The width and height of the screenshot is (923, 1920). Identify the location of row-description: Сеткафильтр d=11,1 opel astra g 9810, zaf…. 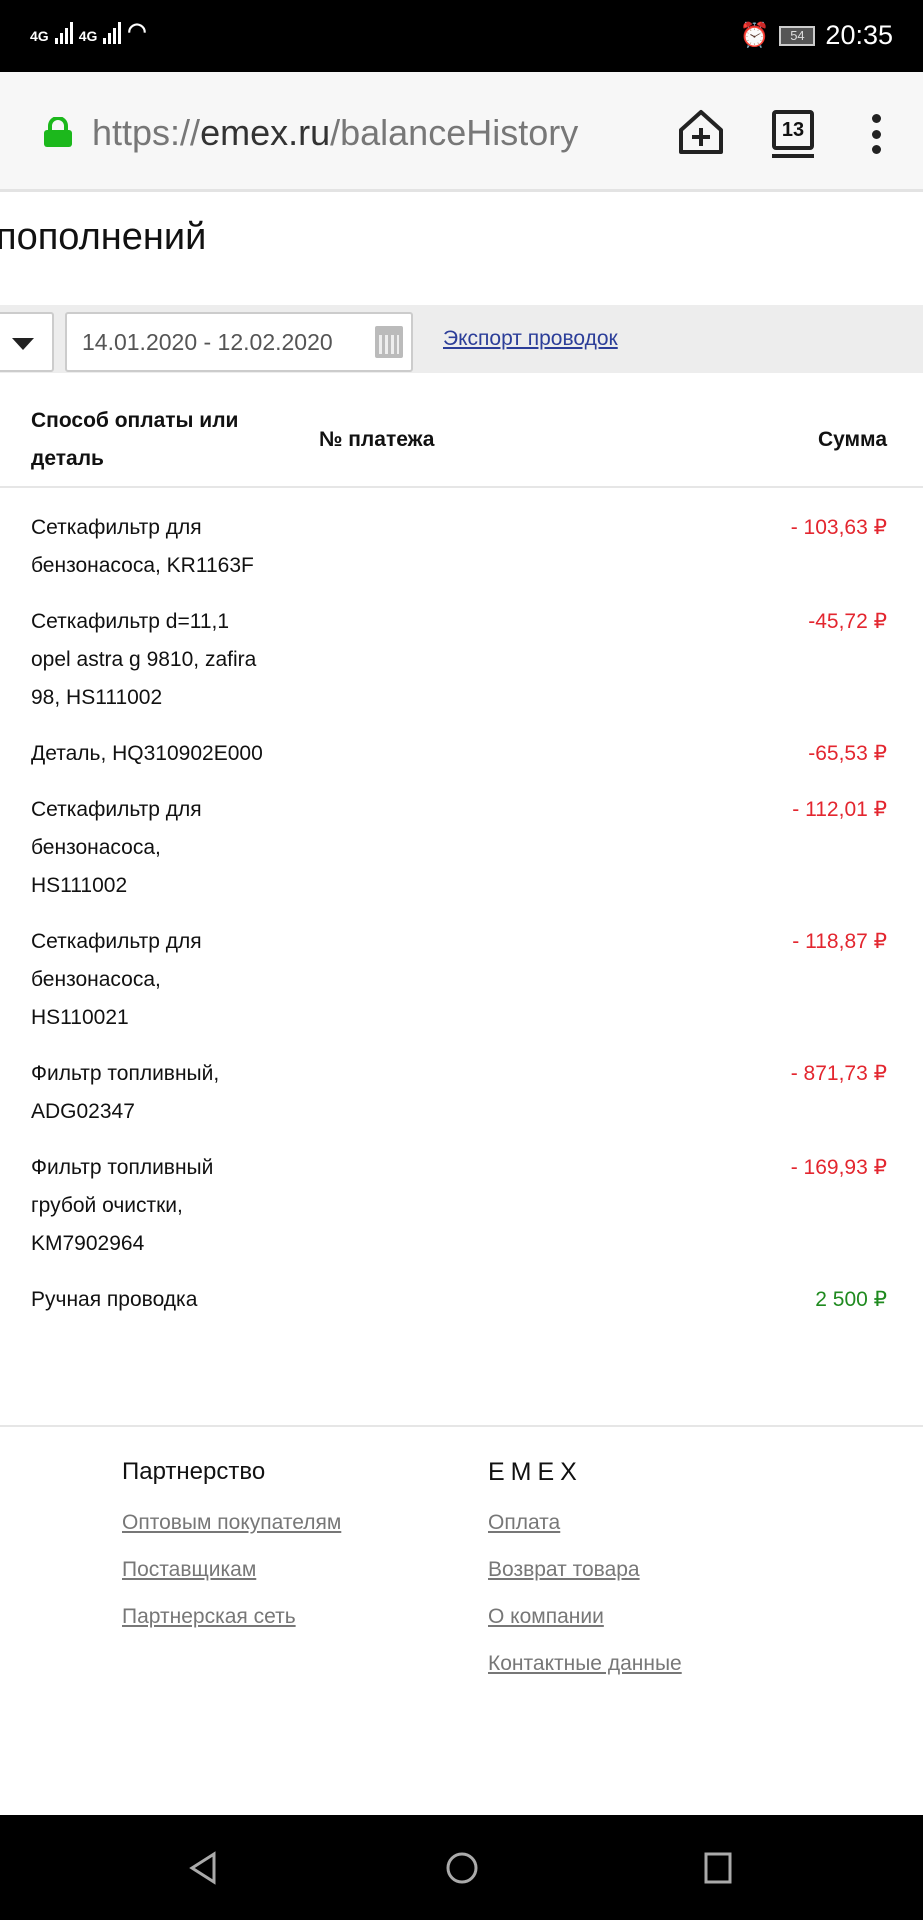
(181, 660).